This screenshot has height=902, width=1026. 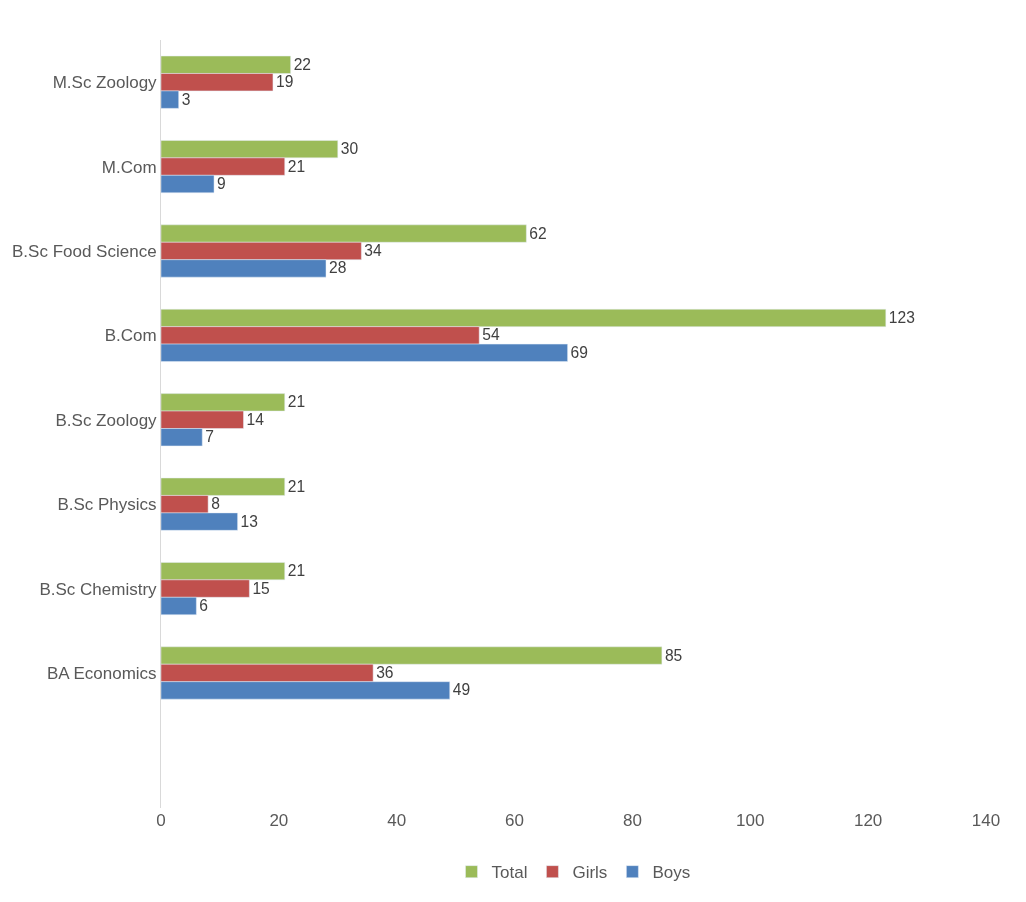 I want to click on y-tick-label: B.Sc Chemistry, so click(x=98, y=589).